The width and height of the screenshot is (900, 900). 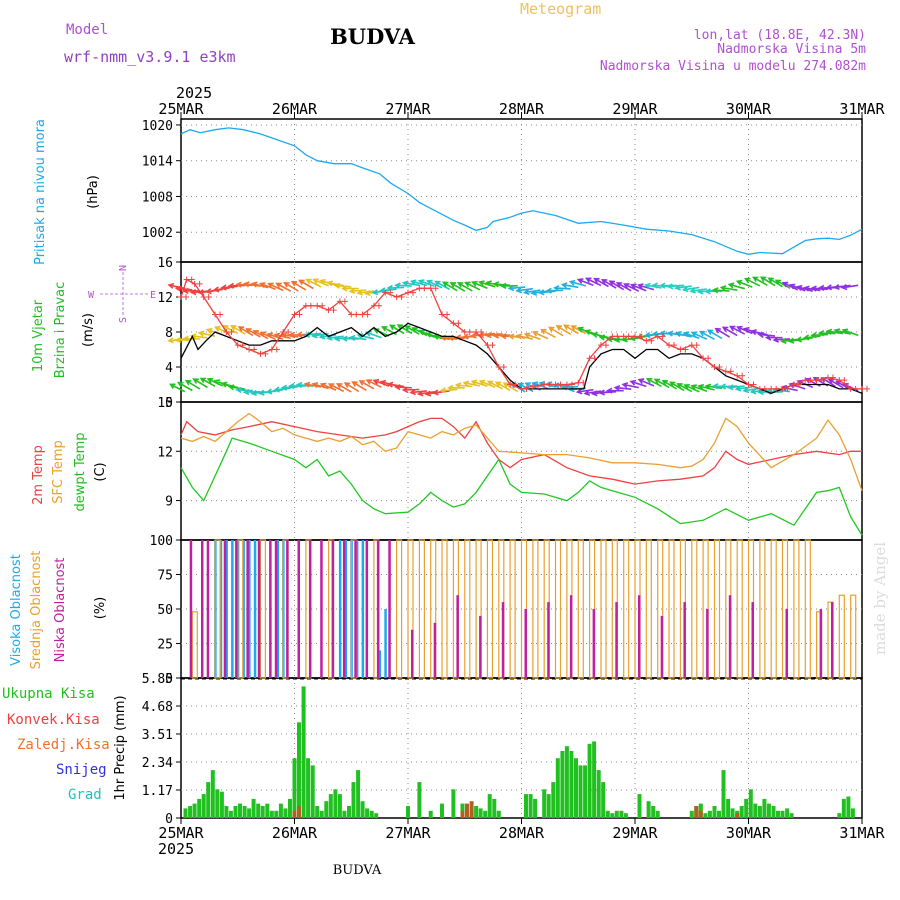 What do you see at coordinates (295, 109) in the screenshot?
I see `x-tick-label-top: 26MAR` at bounding box center [295, 109].